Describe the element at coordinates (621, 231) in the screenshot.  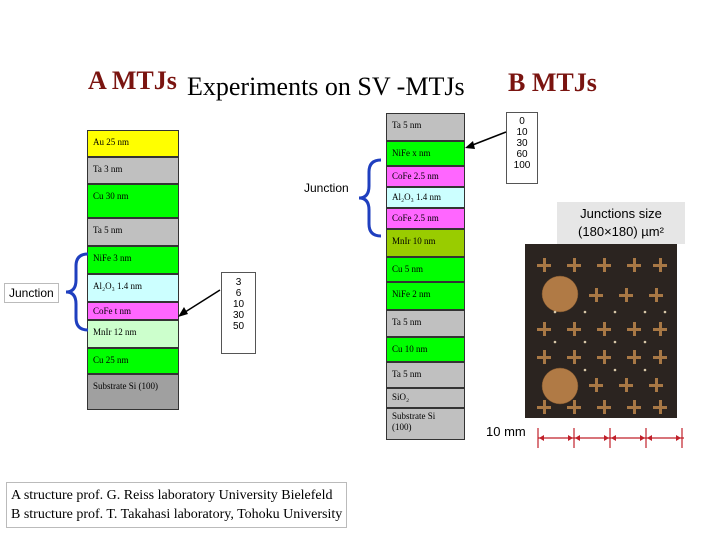
I see `junction-size-line2: (180×180) µm²` at that location.